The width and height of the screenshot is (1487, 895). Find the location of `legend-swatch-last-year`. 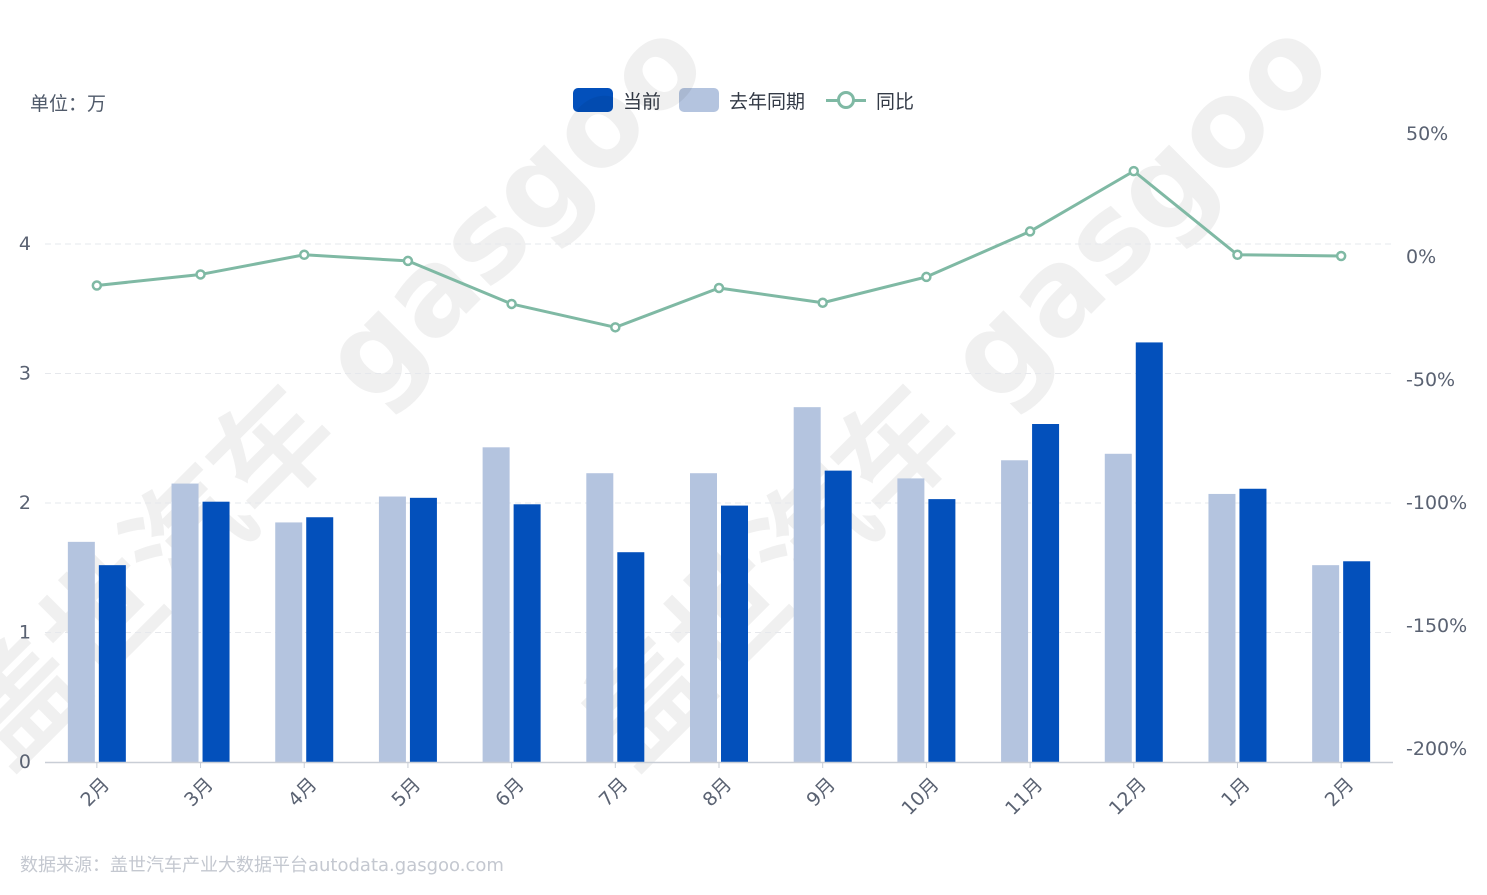

legend-swatch-last-year is located at coordinates (699, 100).